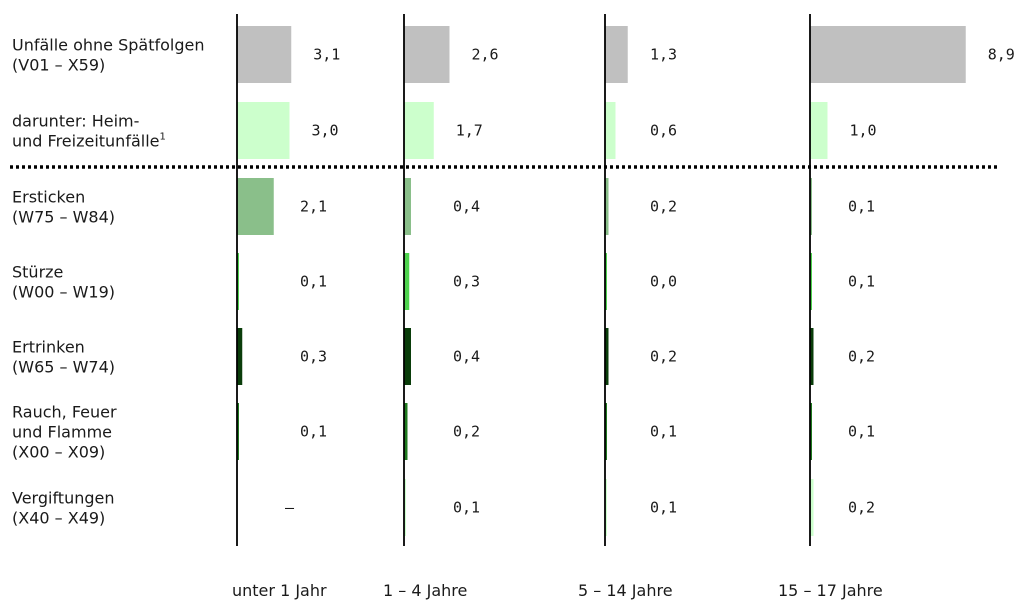 This screenshot has height=604, width=1017. I want to click on row-label: (V01 – X59), so click(58, 65).